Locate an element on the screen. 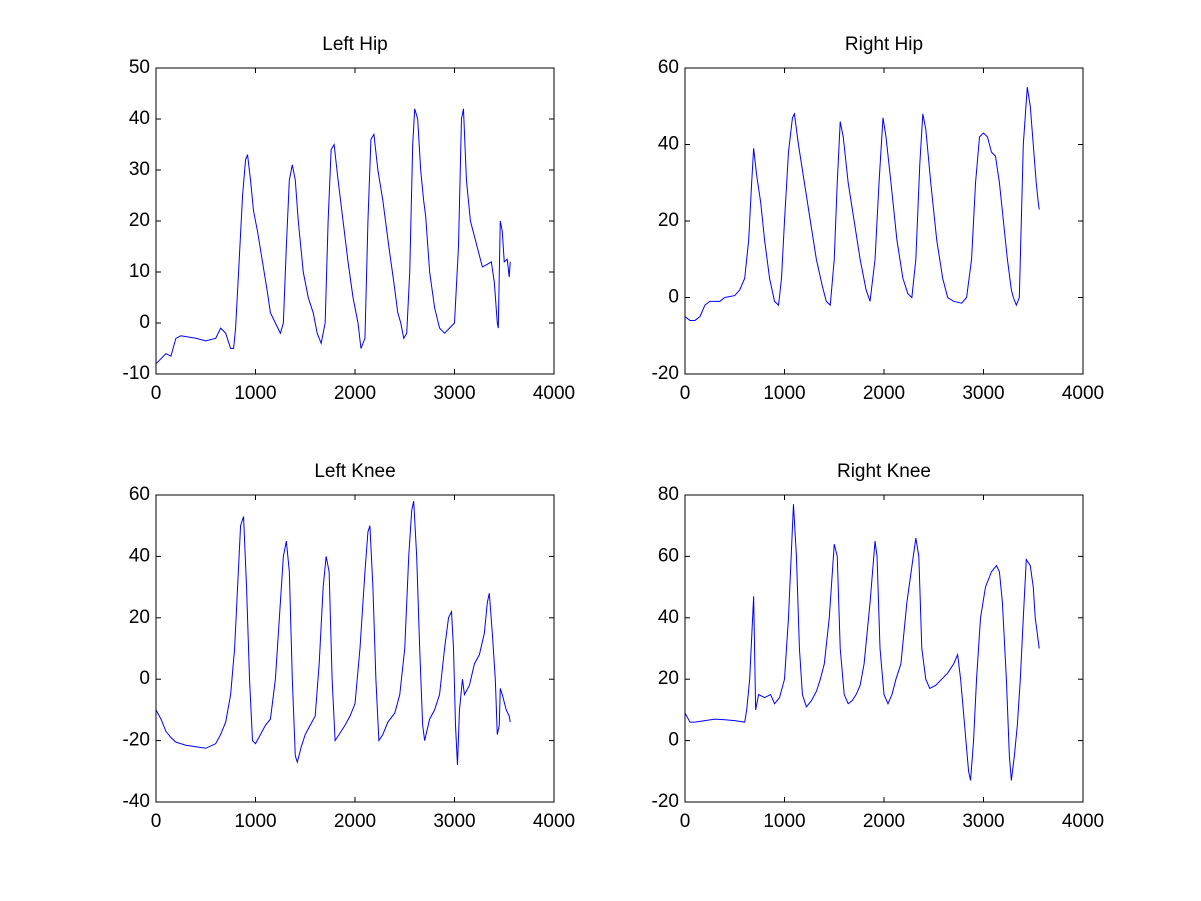  chart-title: Right Hip is located at coordinates (884, 44).